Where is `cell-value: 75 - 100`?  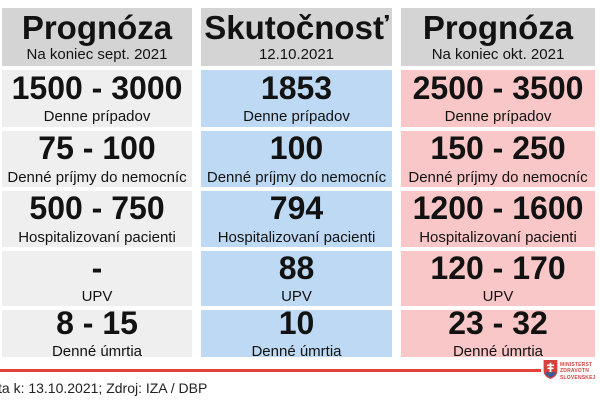 cell-value: 75 - 100 is located at coordinates (97, 148).